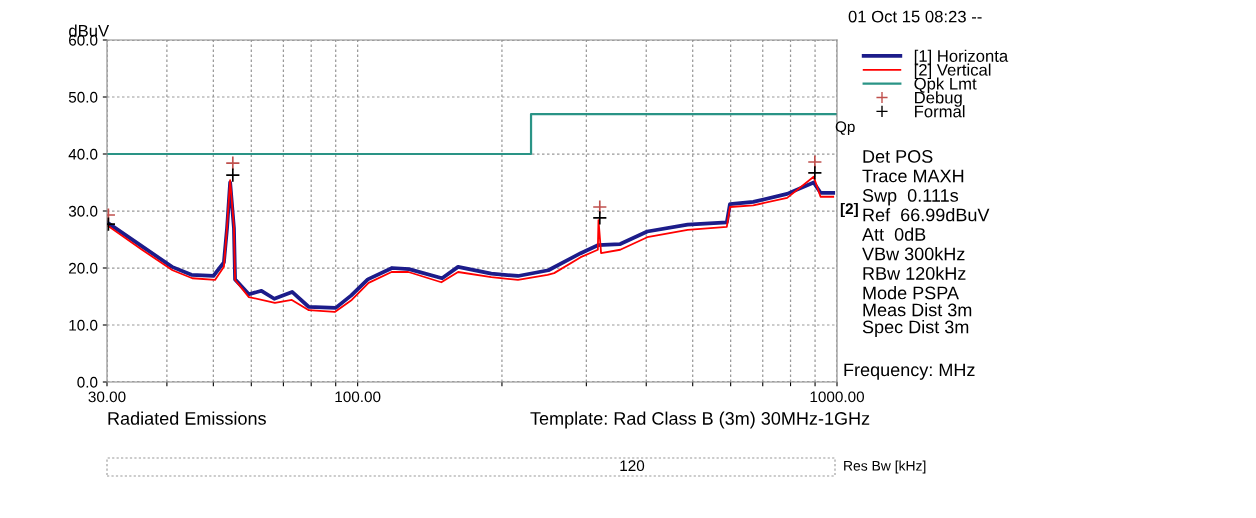 This screenshot has width=1256, height=518. What do you see at coordinates (849, 210) in the screenshot?
I see `text: [2]` at bounding box center [849, 210].